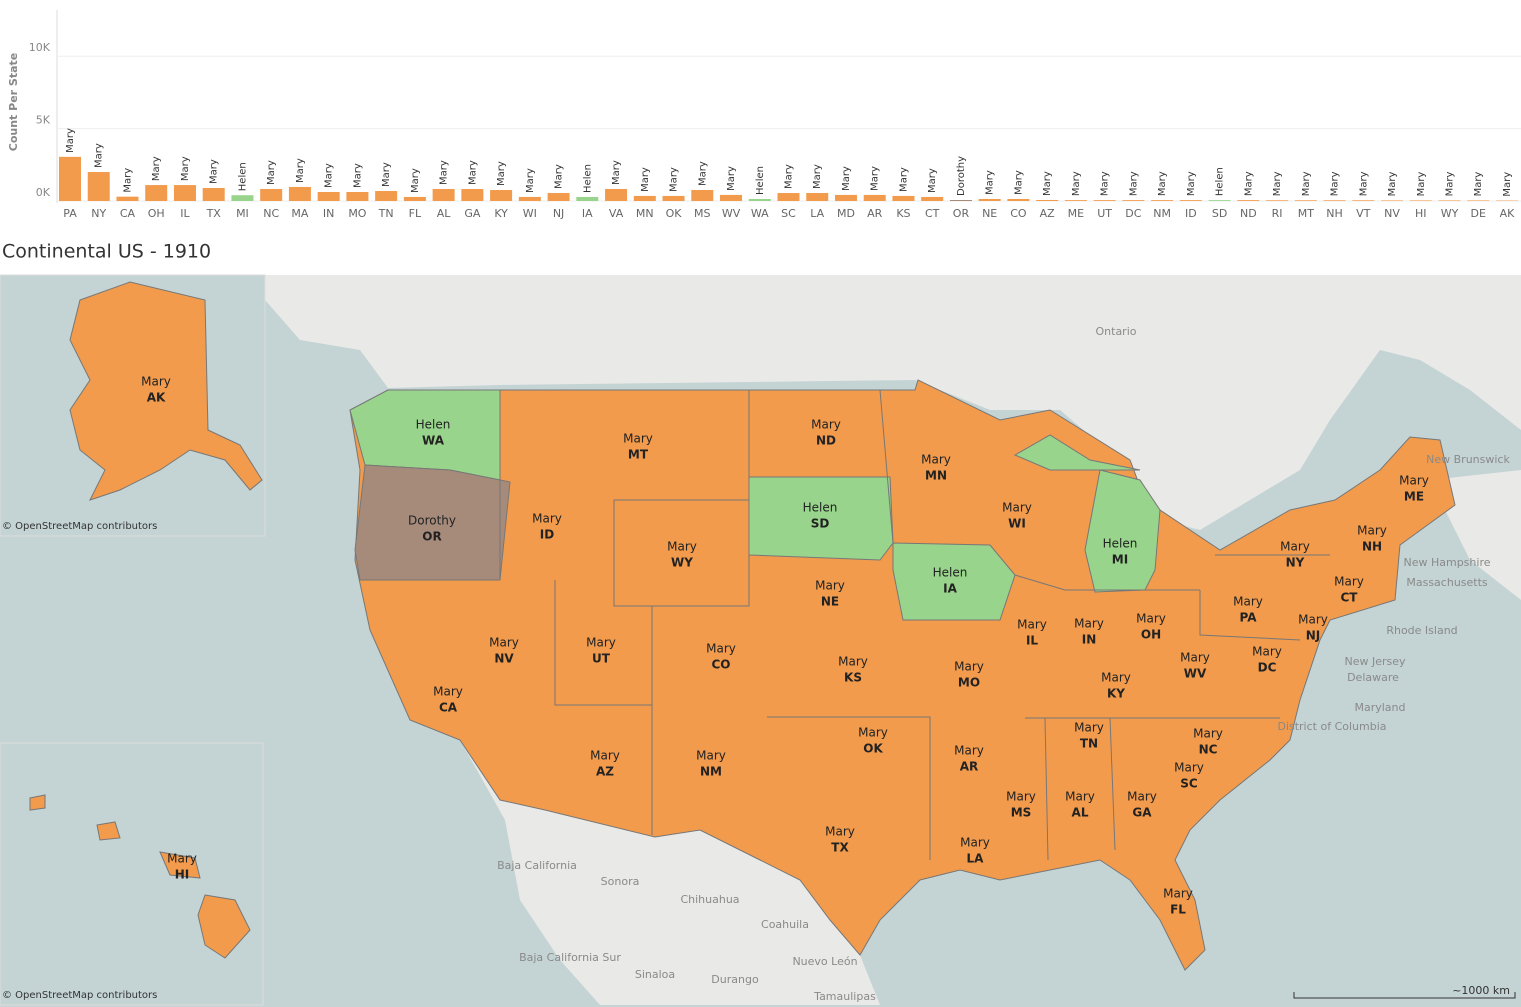  Describe the element at coordinates (1421, 630) in the screenshot. I see `place-label: Rhode Island` at that location.